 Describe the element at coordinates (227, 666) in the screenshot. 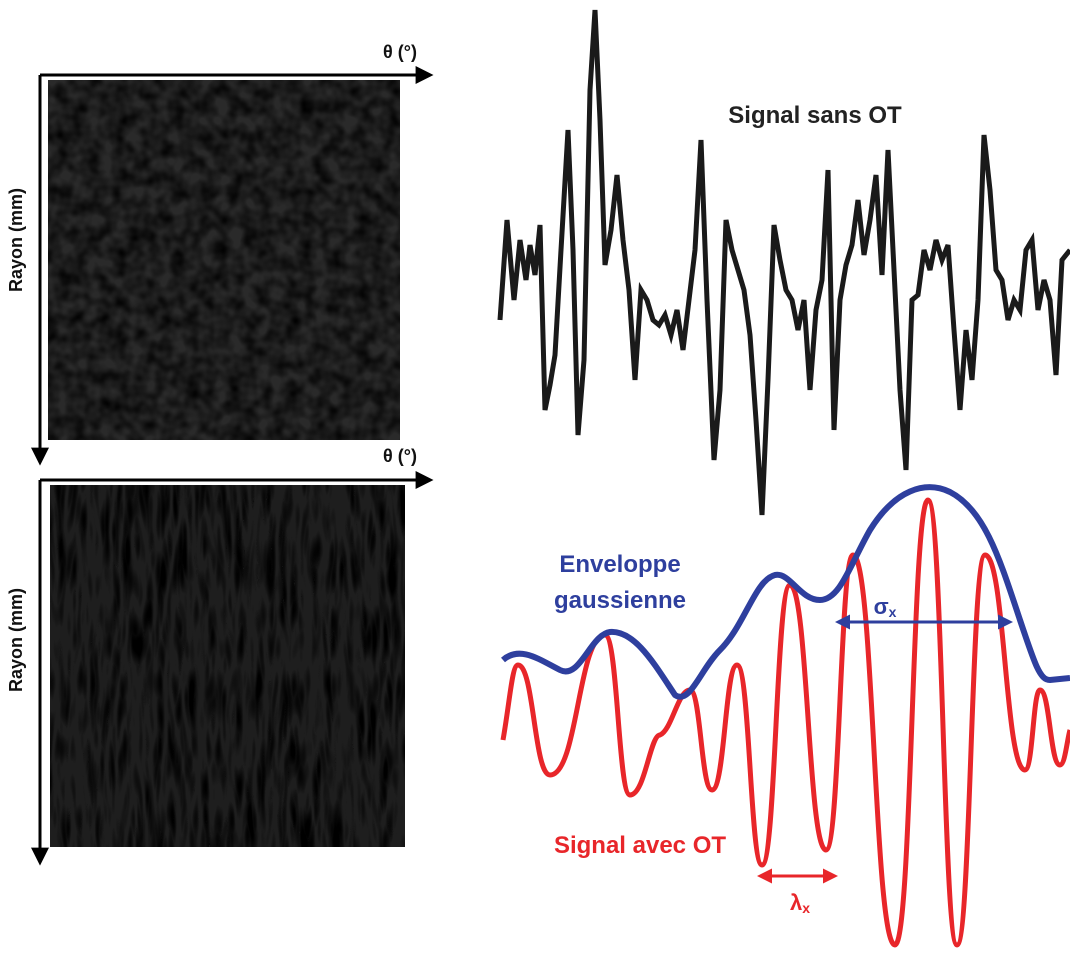

I see `bottom-image` at that location.